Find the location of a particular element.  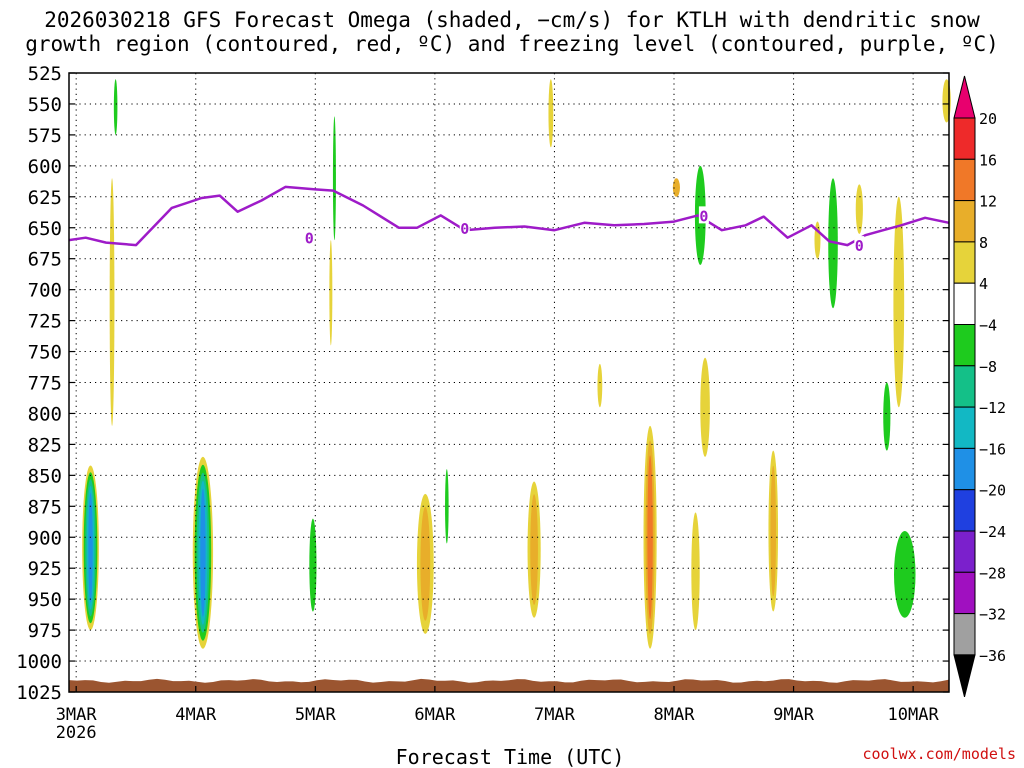

freezing-level-line is located at coordinates (509, 216).